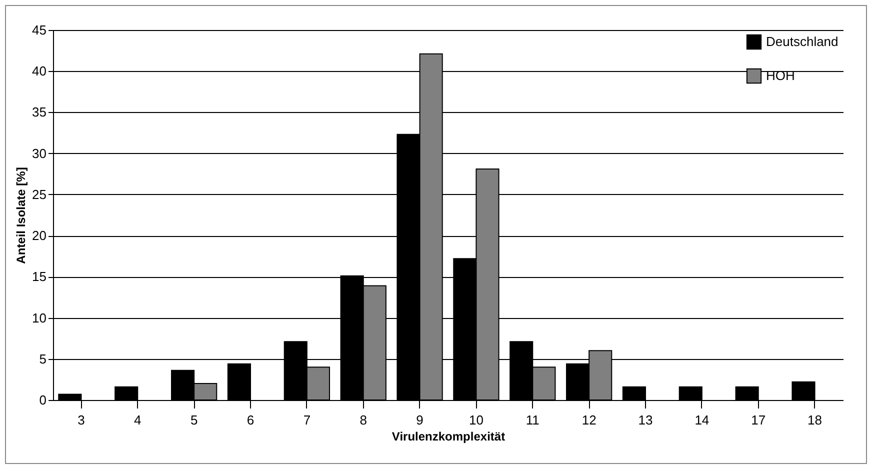 This screenshot has width=874, height=471. Describe the element at coordinates (42, 400) in the screenshot. I see `y-tick-label: 0` at that location.